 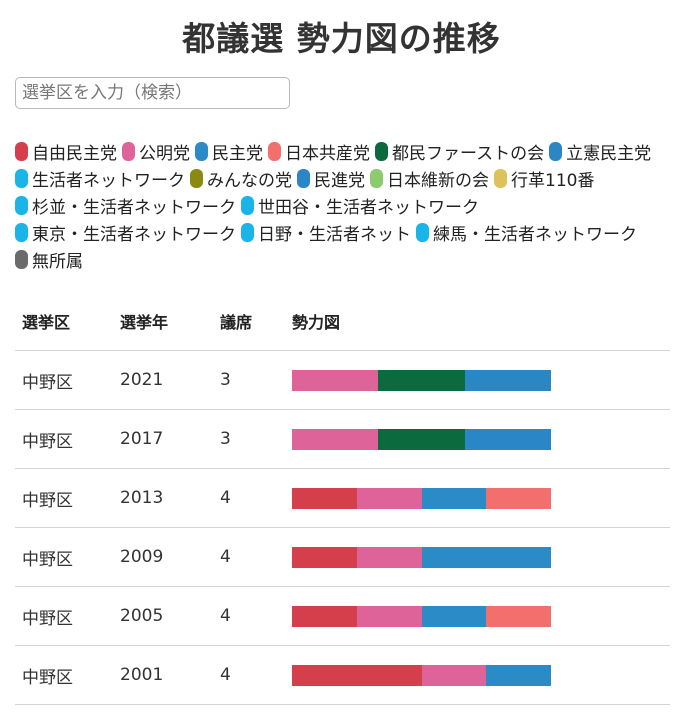 I want to click on legend-item: 行革110番, so click(x=544, y=178).